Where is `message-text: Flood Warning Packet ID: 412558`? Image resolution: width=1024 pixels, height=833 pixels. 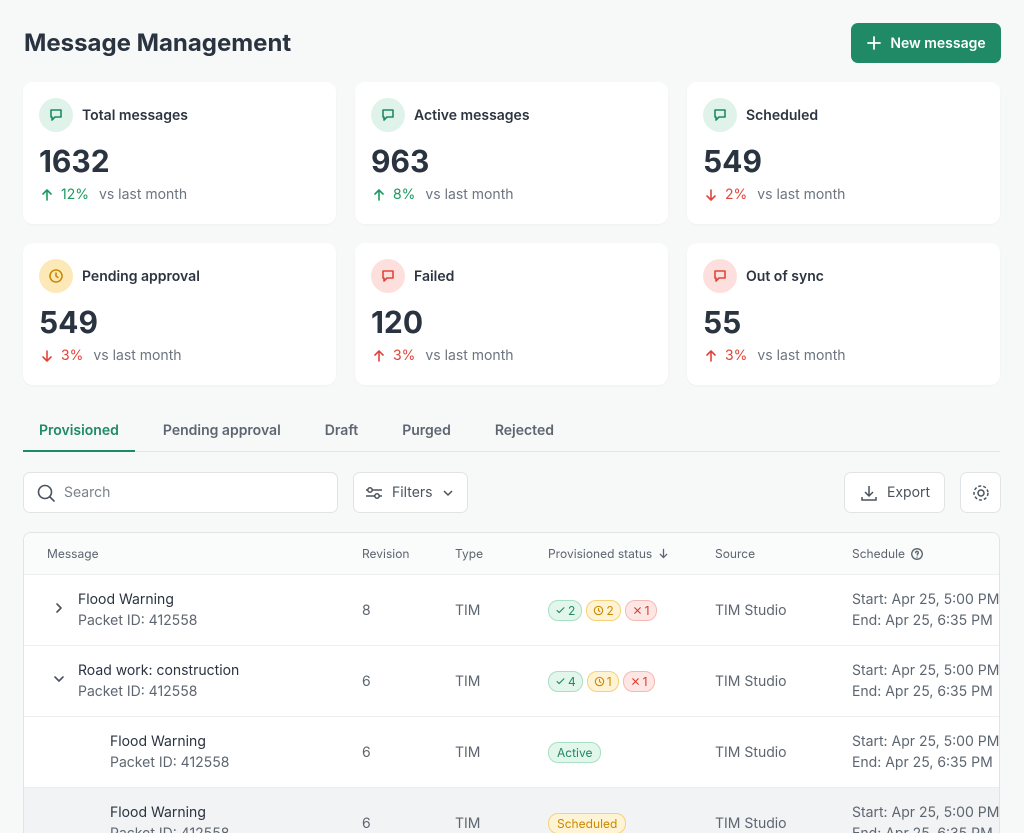 message-text: Flood Warning Packet ID: 412558 is located at coordinates (169, 752).